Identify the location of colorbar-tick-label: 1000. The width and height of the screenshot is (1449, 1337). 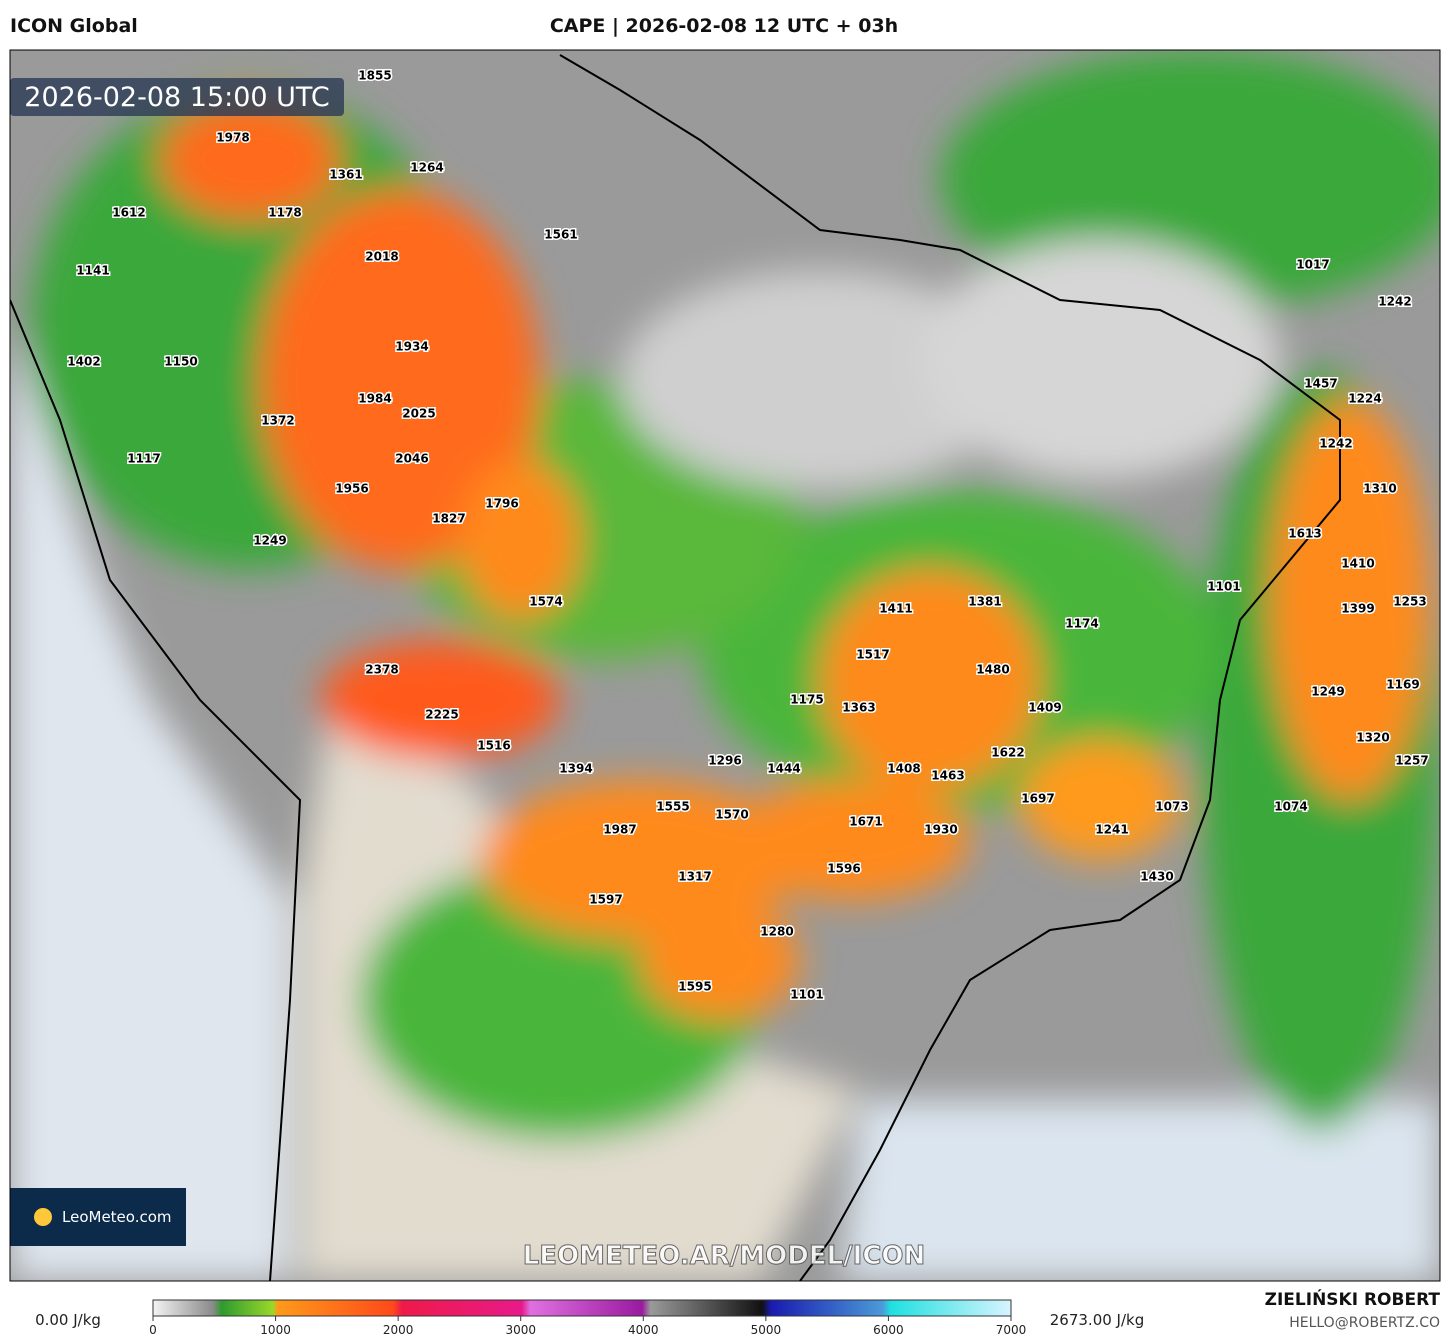
(275, 1330).